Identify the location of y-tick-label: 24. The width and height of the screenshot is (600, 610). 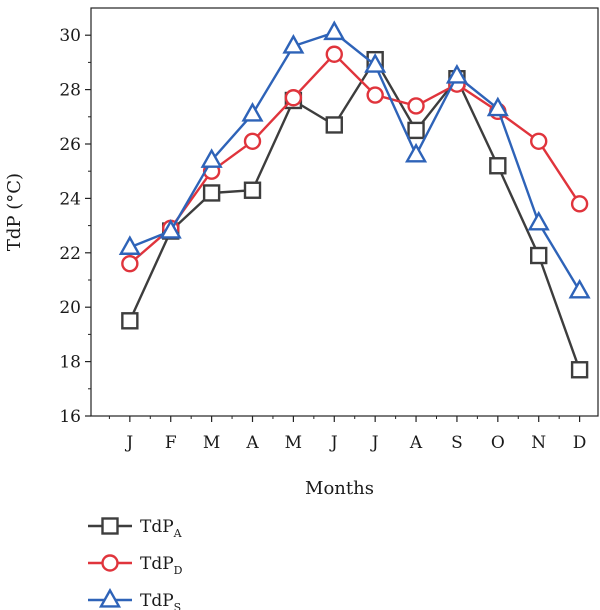
(70, 199).